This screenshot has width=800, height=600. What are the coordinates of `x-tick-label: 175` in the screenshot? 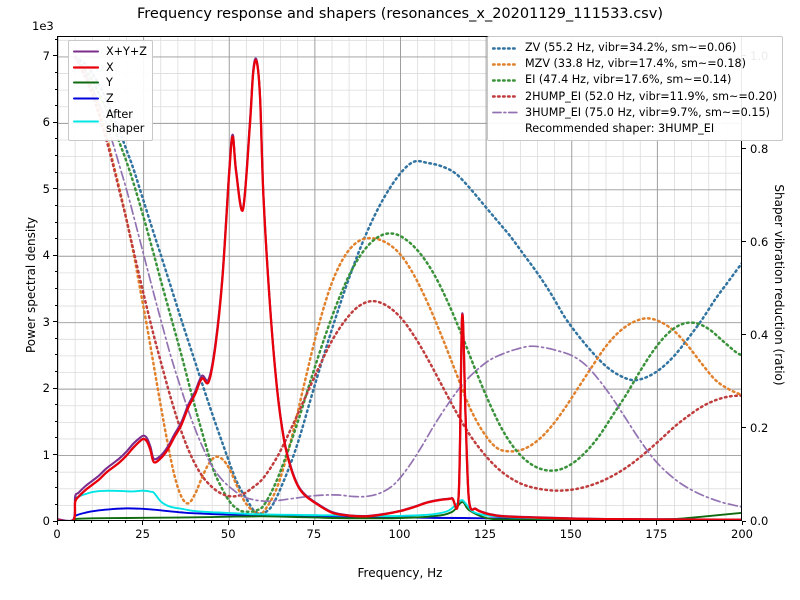 It's located at (656, 534).